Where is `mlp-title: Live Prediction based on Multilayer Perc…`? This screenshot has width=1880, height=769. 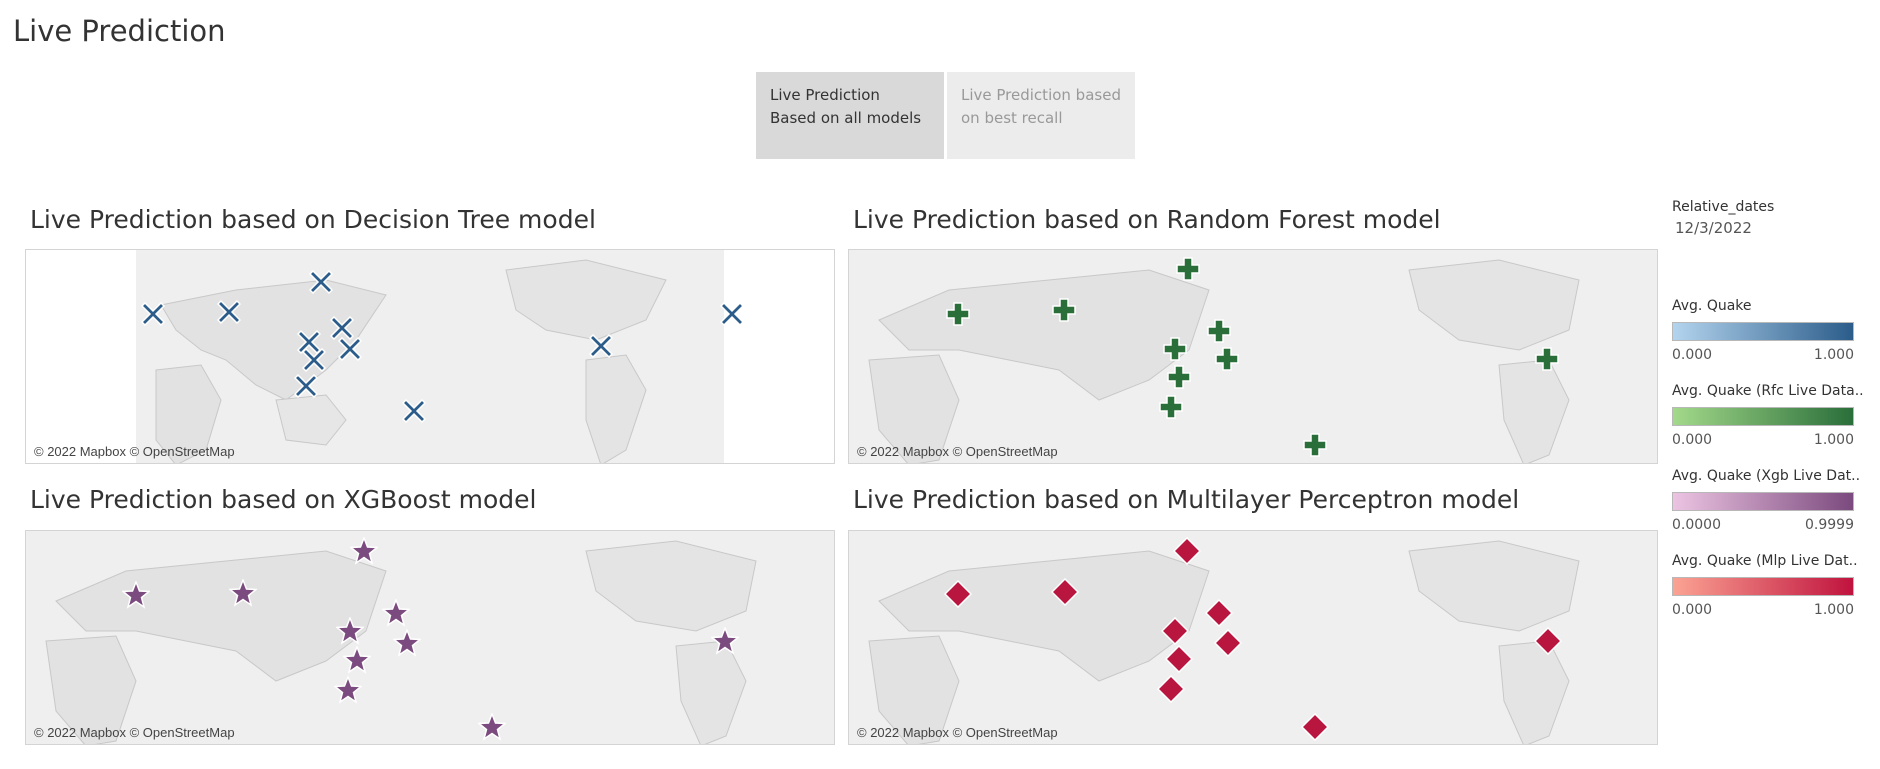
mlp-title: Live Prediction based on Multilayer Perc… is located at coordinates (1186, 499).